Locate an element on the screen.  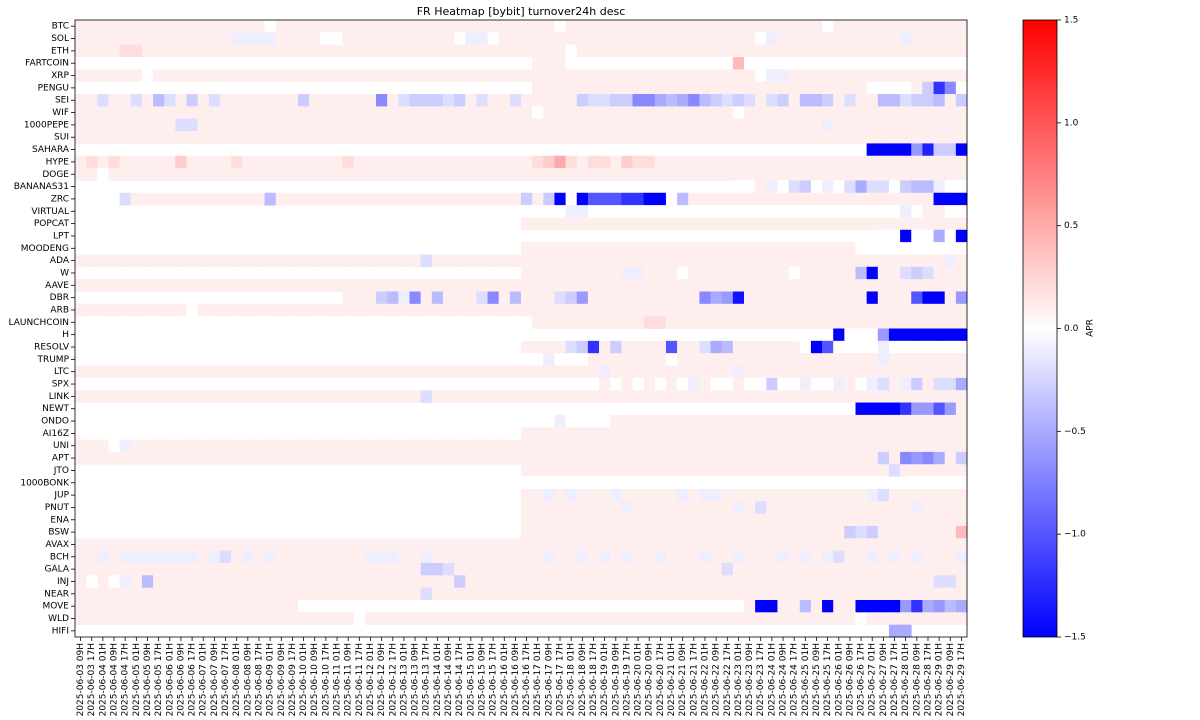
y-tick-label: XRP is located at coordinates (60, 76).